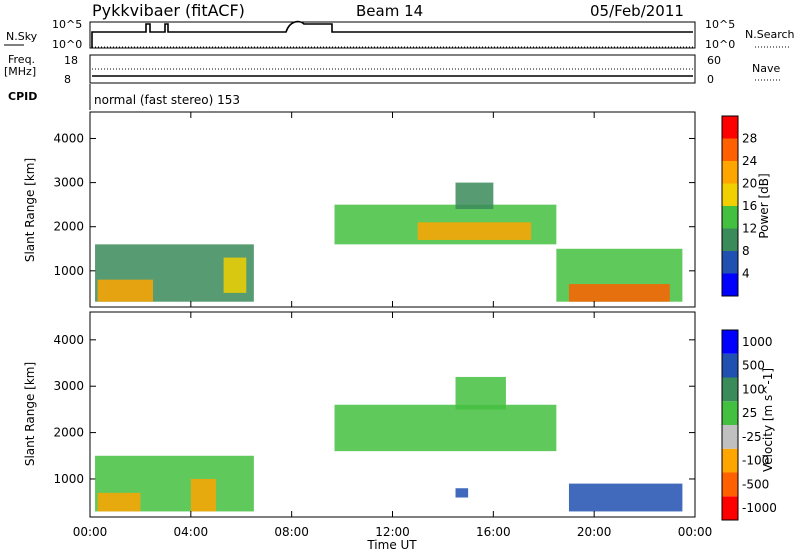  What do you see at coordinates (594, 532) in the screenshot?
I see `x-tick-label: 20:00` at bounding box center [594, 532].